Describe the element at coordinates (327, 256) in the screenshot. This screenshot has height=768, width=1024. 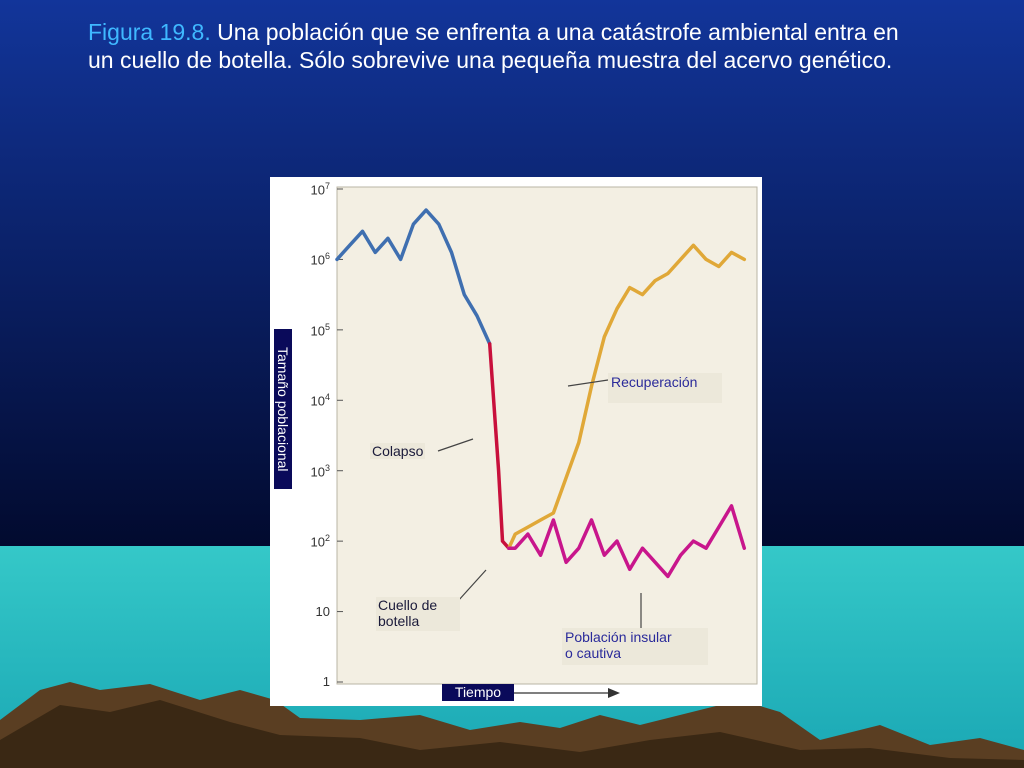
I see `y-tick-exponent: 6` at that location.